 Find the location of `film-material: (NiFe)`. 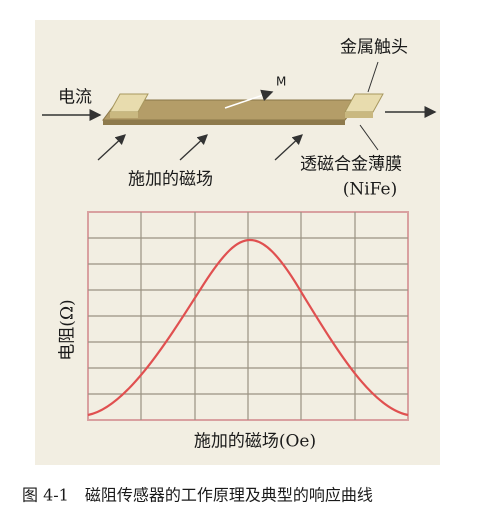

film-material: (NiFe) is located at coordinates (370, 190).